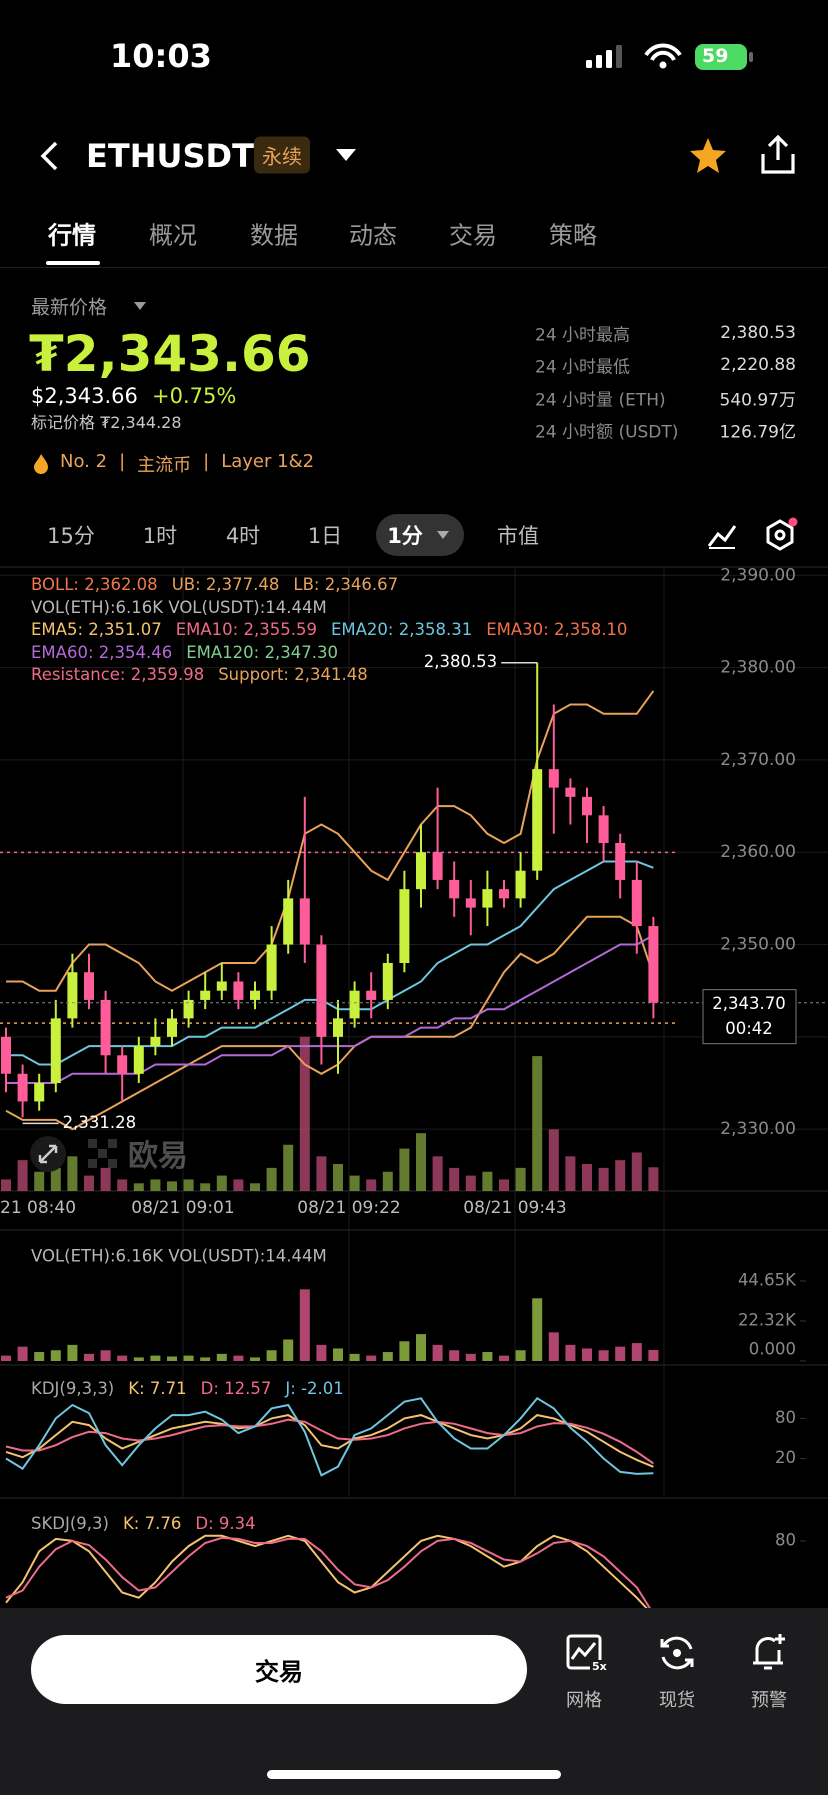  I want to click on tab: 概况, so click(173, 235).